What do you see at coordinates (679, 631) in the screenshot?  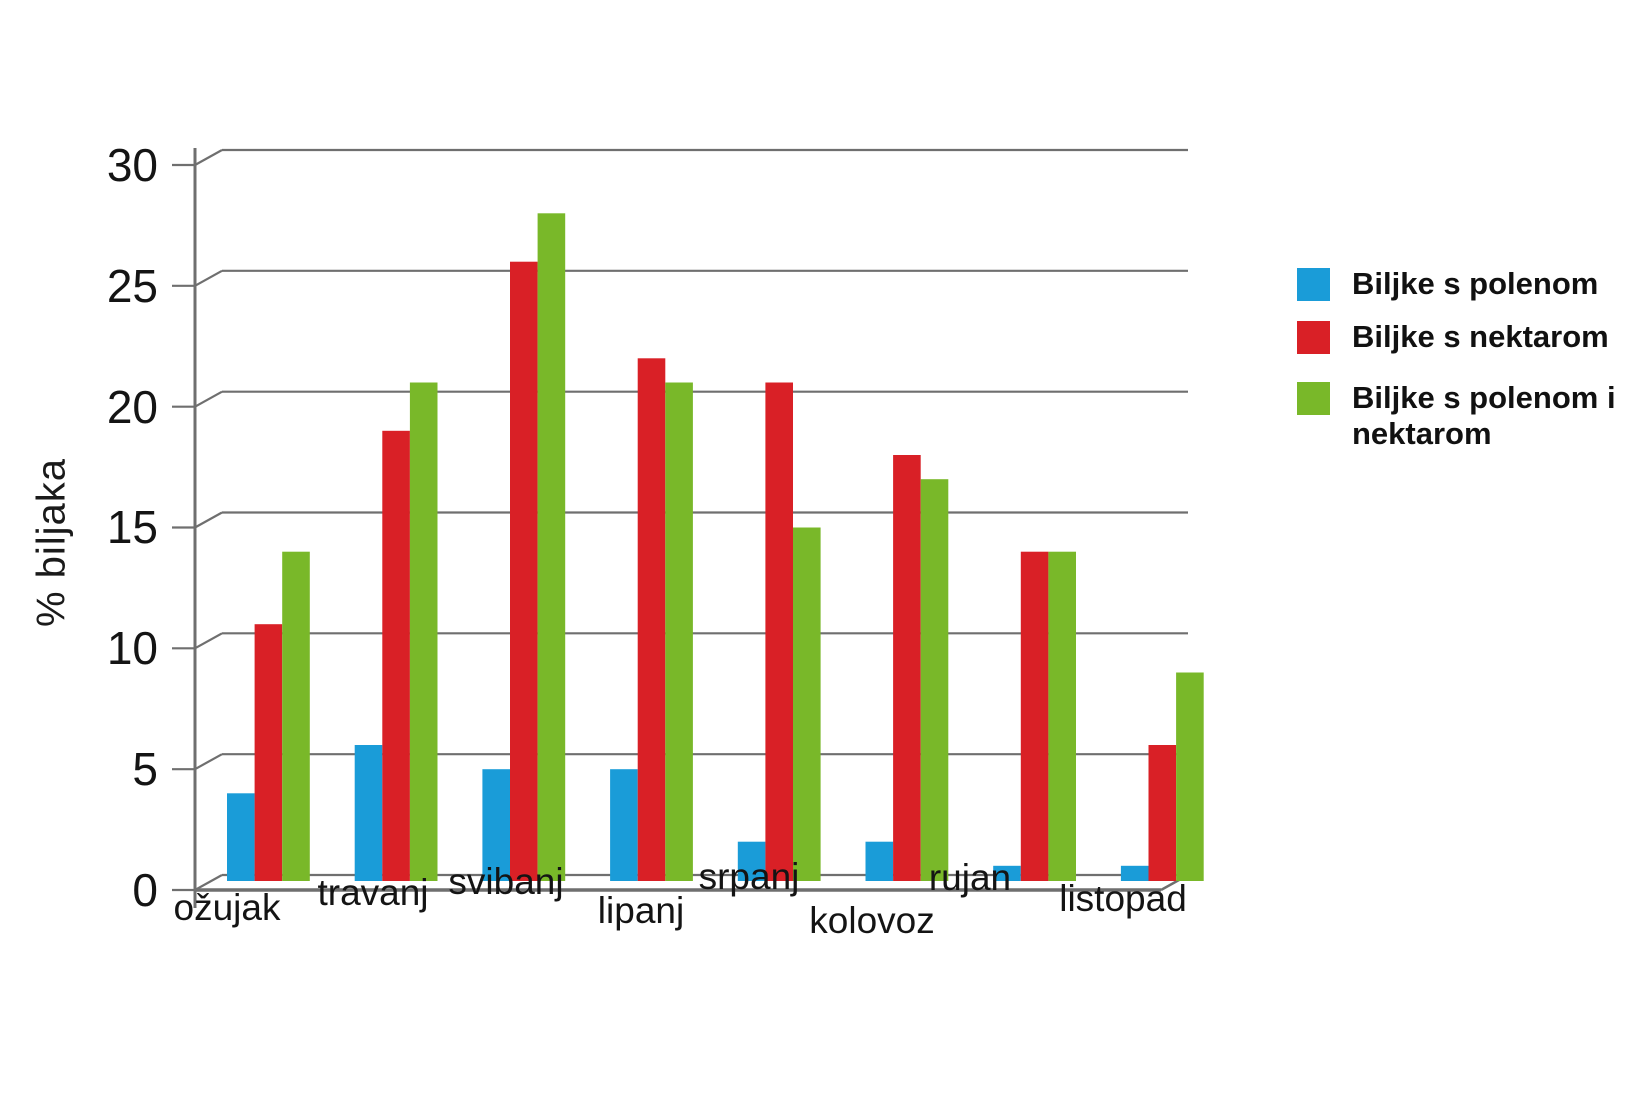 I see `bar-lipanj-biljke-s-polenom-i-nektarom` at bounding box center [679, 631].